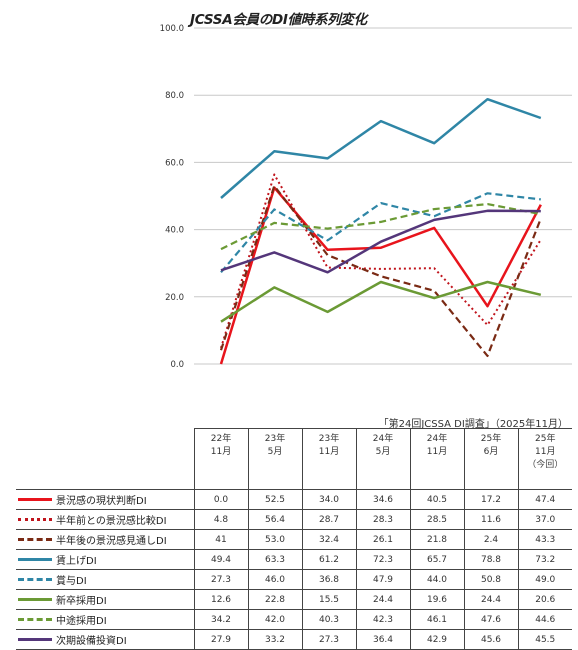 This screenshot has height=650, width=578. What do you see at coordinates (76, 561) in the screenshot?
I see `series-name: 賃上げDI` at bounding box center [76, 561].